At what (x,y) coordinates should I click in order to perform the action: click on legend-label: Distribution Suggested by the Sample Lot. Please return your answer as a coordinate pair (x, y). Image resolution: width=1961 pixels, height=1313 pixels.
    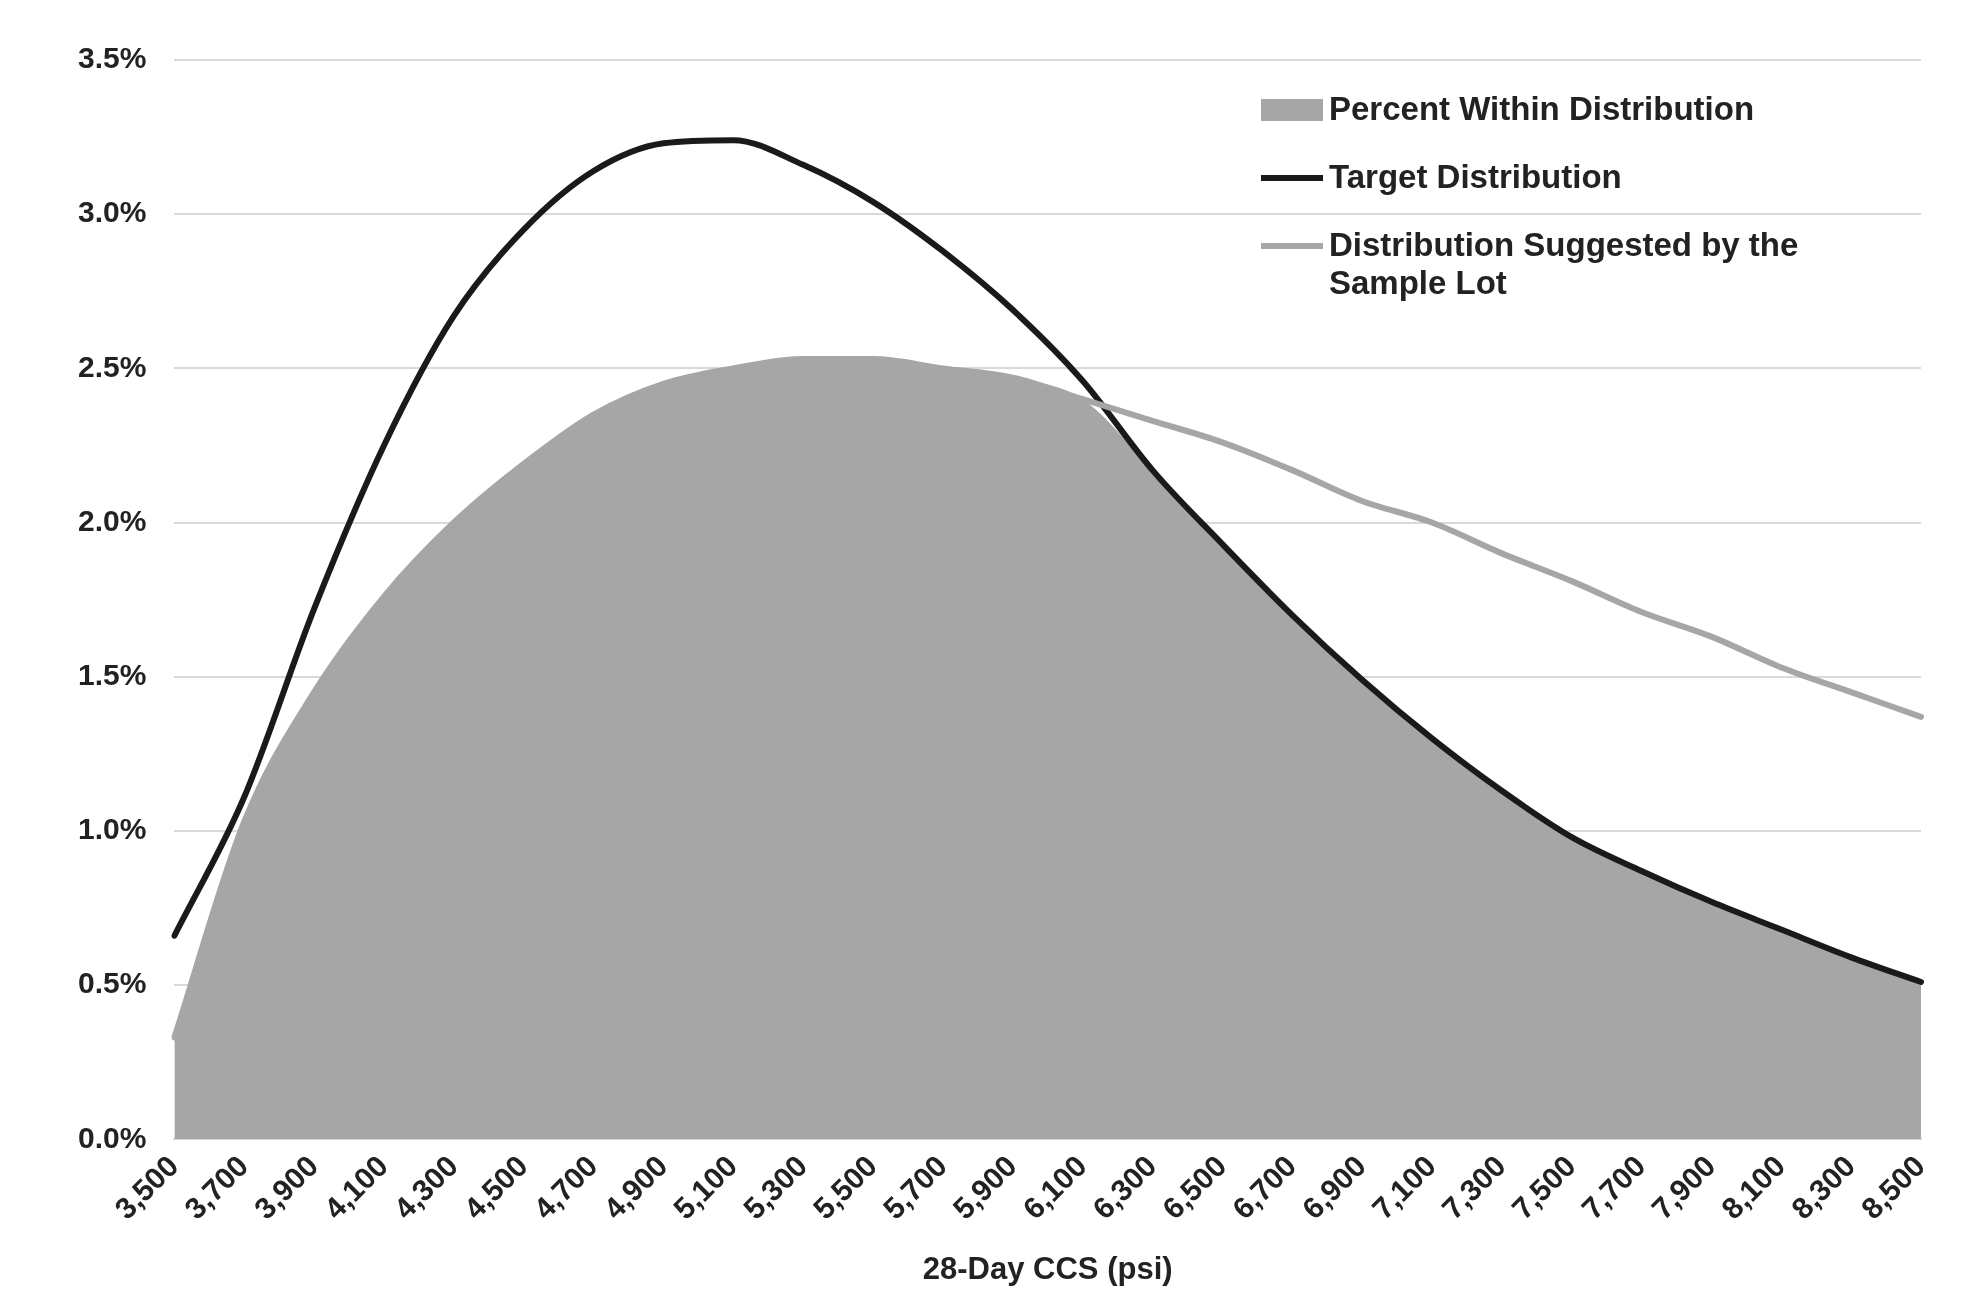
    Looking at the image, I should click on (1564, 264).